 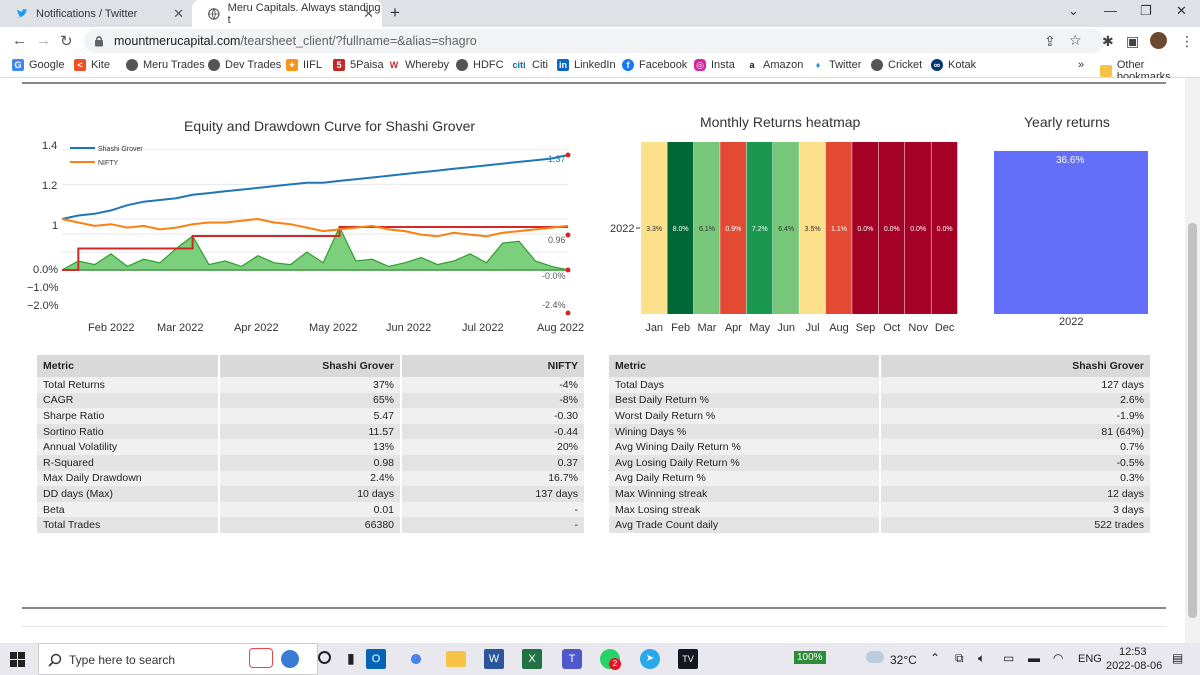 I want to click on language-indicator: ENG, so click(x=1090, y=659).